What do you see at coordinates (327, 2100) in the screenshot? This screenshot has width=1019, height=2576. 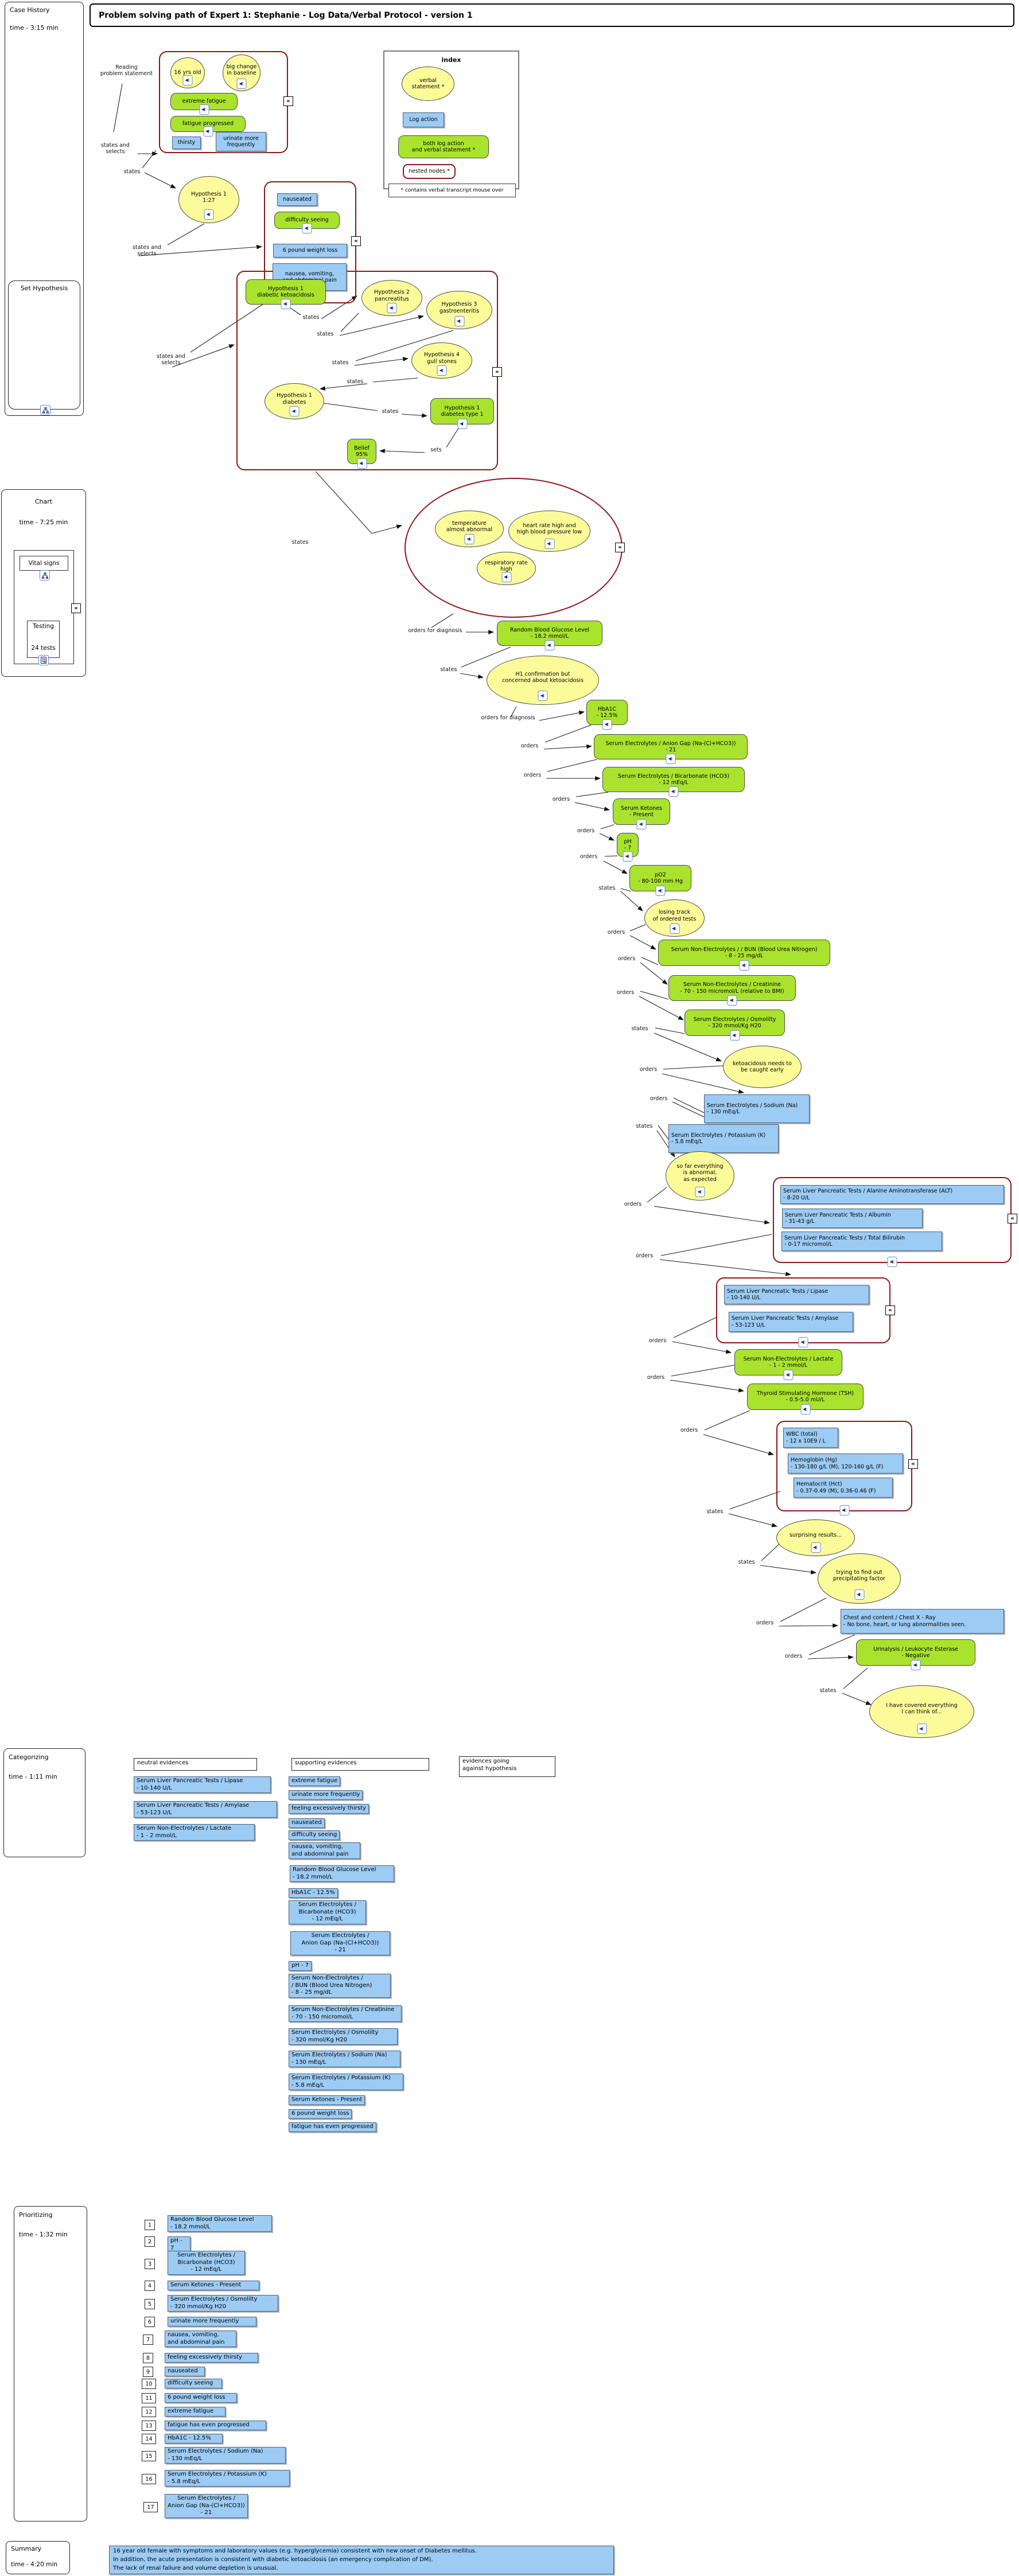 I see `supporting-item: Serum Ketones - Present` at bounding box center [327, 2100].